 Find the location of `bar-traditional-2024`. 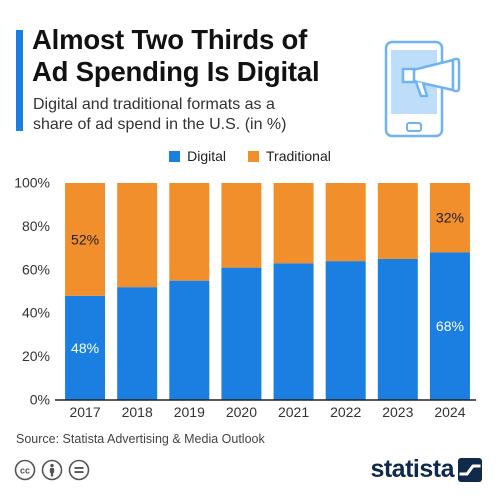

bar-traditional-2024 is located at coordinates (449, 218).